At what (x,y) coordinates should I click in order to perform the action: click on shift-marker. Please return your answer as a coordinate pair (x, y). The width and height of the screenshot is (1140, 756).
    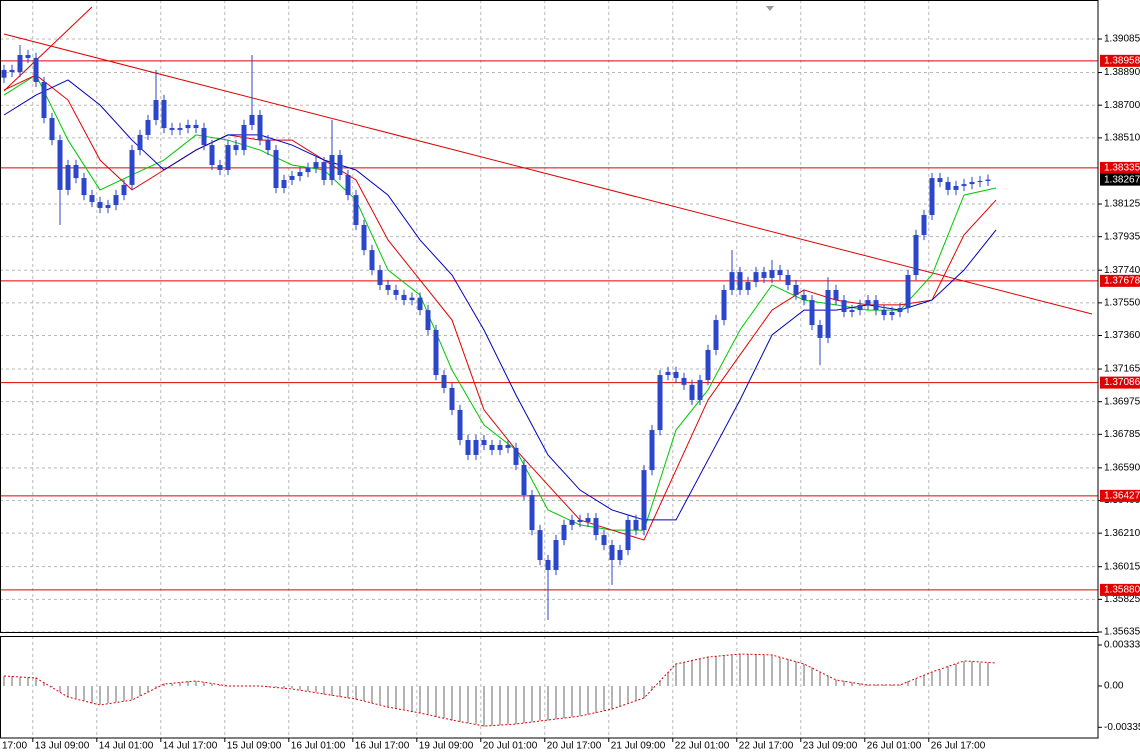
    Looking at the image, I should click on (770, 8).